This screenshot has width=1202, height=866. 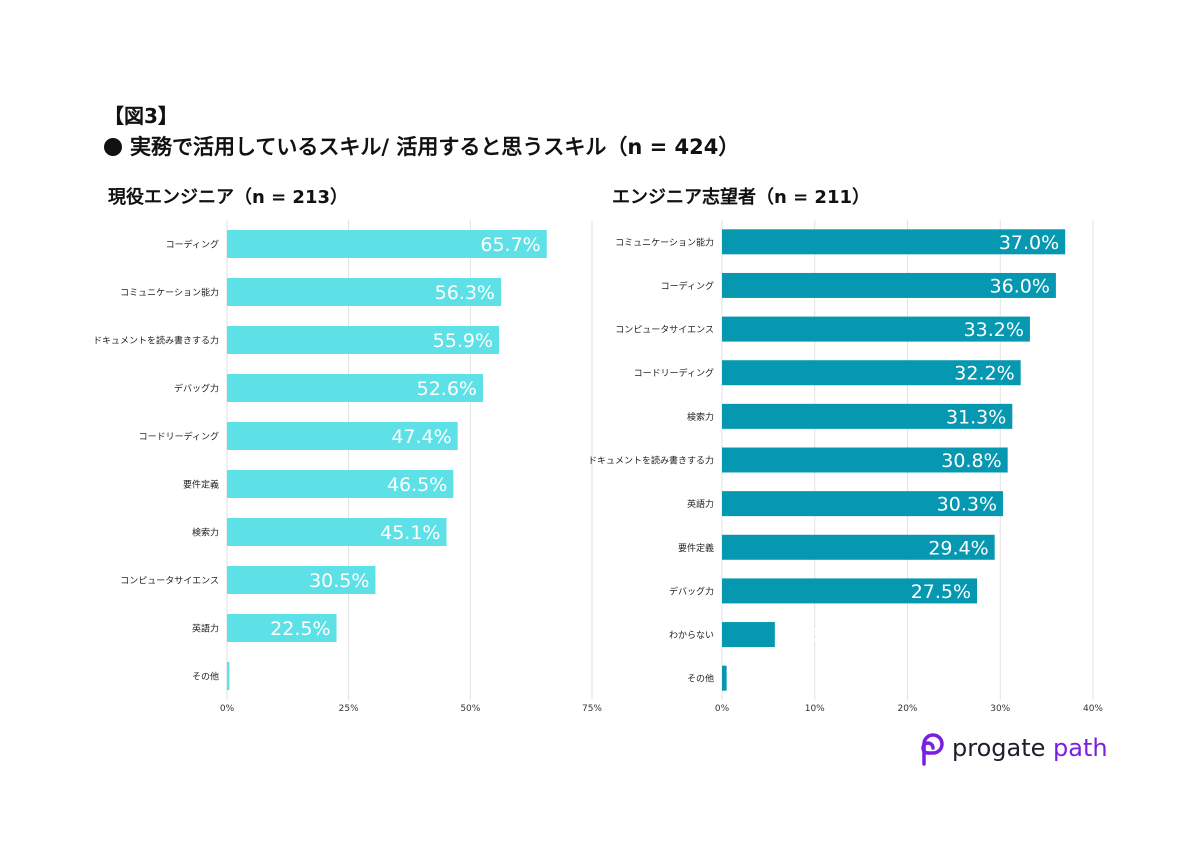 What do you see at coordinates (994, 330) in the screenshot?
I see `data-label: 33.2%` at bounding box center [994, 330].